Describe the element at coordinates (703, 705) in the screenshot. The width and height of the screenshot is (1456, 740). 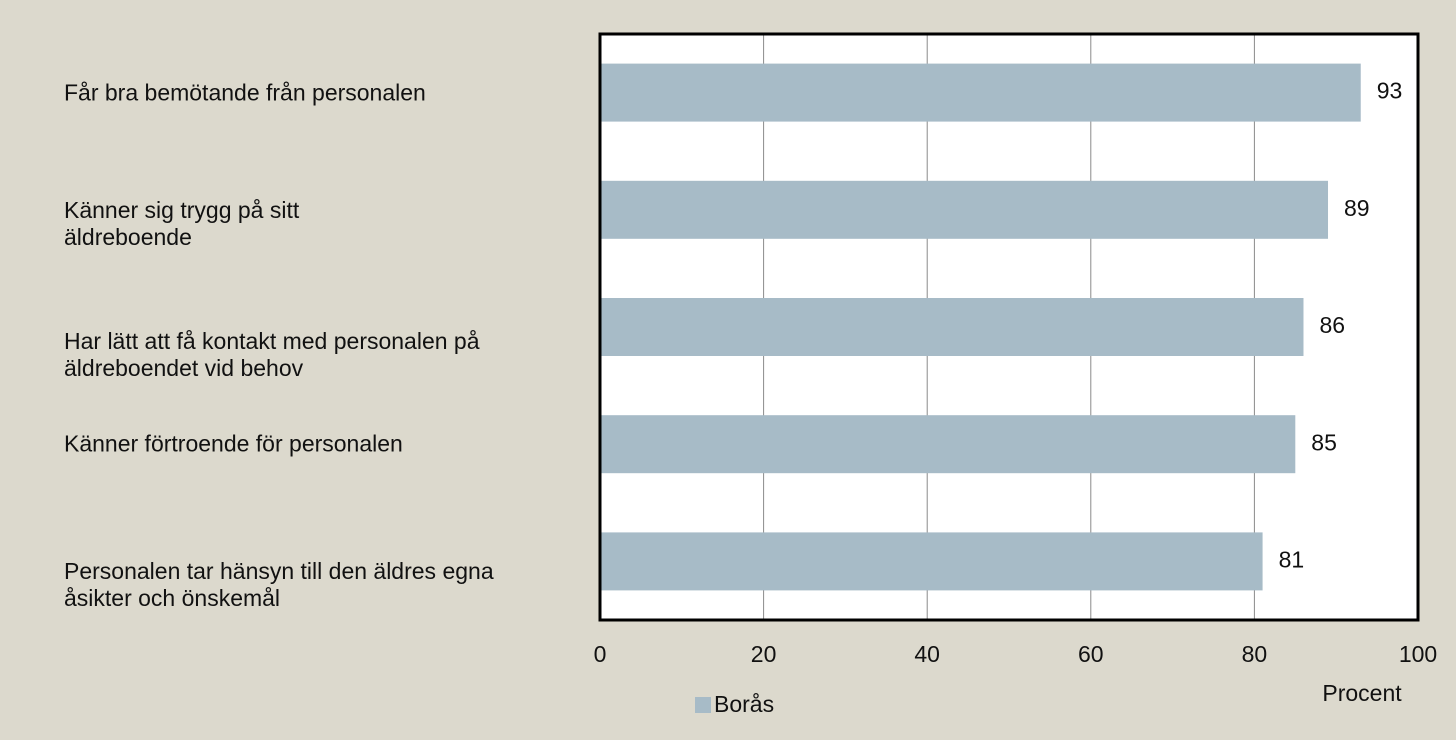
I see `legend-swatch` at that location.